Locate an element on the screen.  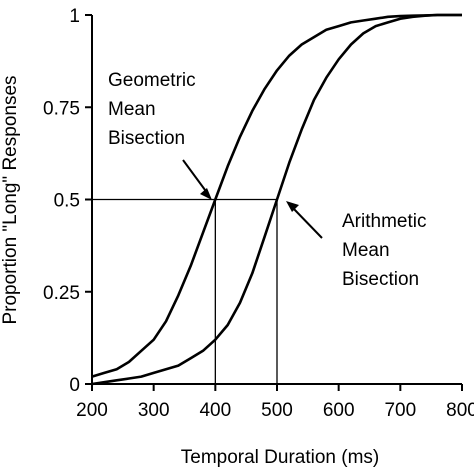
arrow-arithmetic is located at coordinates (307, 222).